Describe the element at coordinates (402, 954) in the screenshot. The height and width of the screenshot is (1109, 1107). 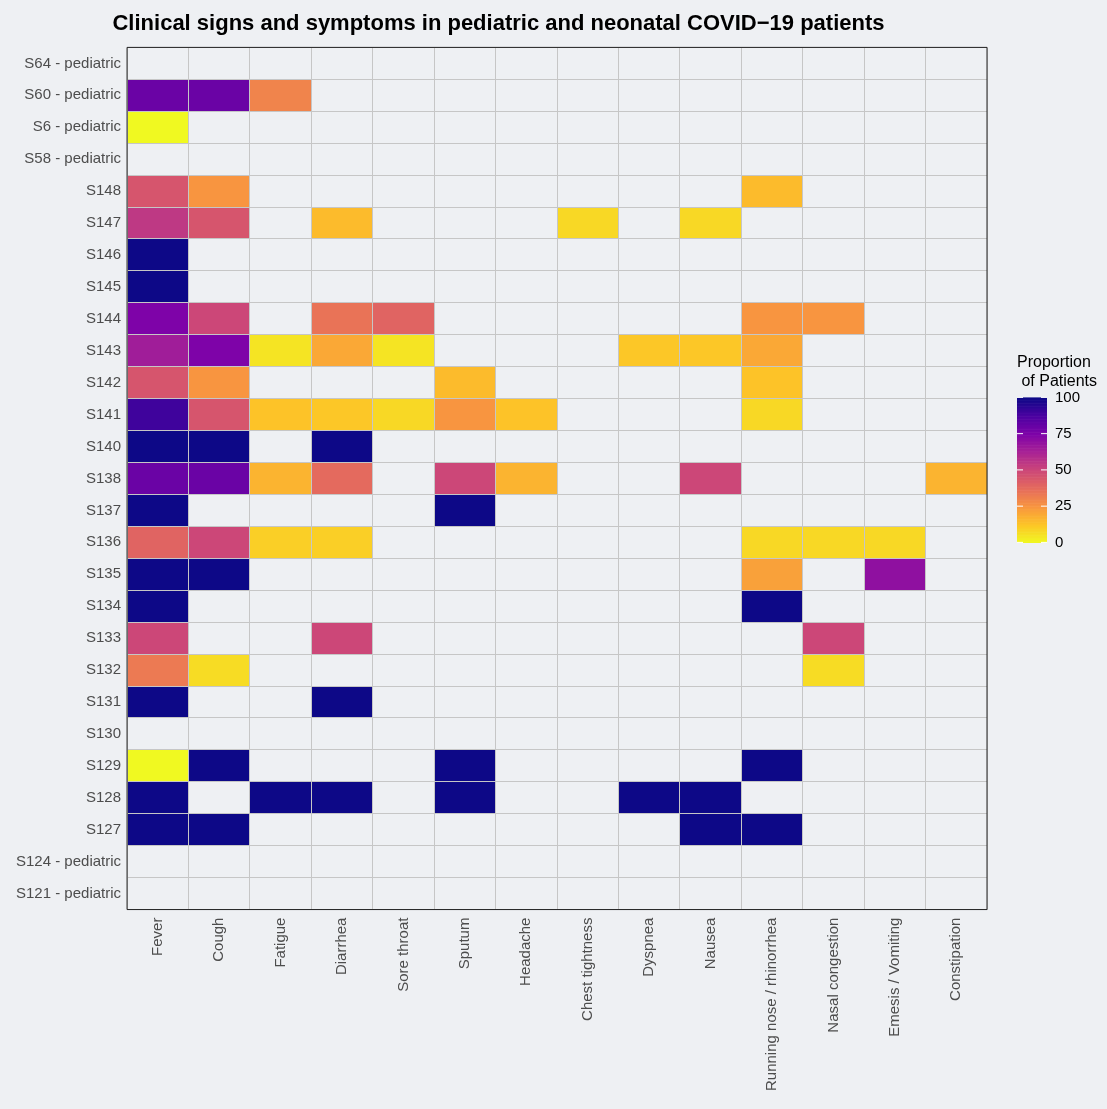
I see `x-tick-label: Sore throat` at that location.